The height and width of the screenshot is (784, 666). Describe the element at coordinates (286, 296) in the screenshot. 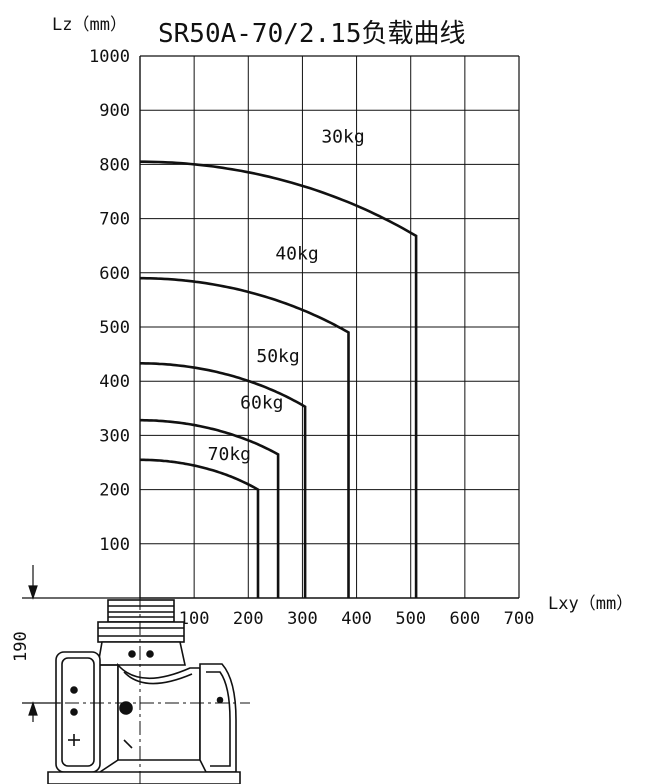

I see `curve-labels: 30kg 40kg 50kg 60kg 70kg` at that location.